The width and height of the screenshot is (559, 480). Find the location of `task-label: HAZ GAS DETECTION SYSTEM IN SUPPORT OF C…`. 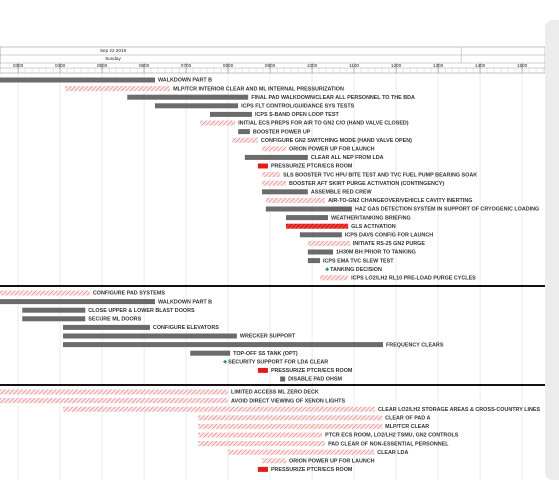

task-label: HAZ GAS DETECTION SYSTEM IN SUPPORT OF C… is located at coordinates (447, 210).